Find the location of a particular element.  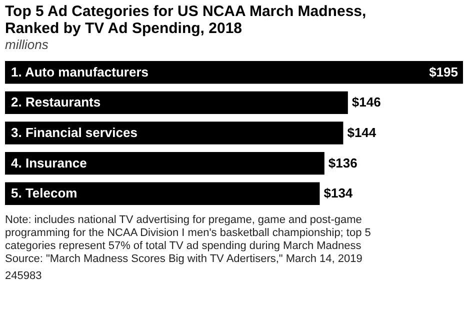

chart-subtitle: millions is located at coordinates (27, 44).